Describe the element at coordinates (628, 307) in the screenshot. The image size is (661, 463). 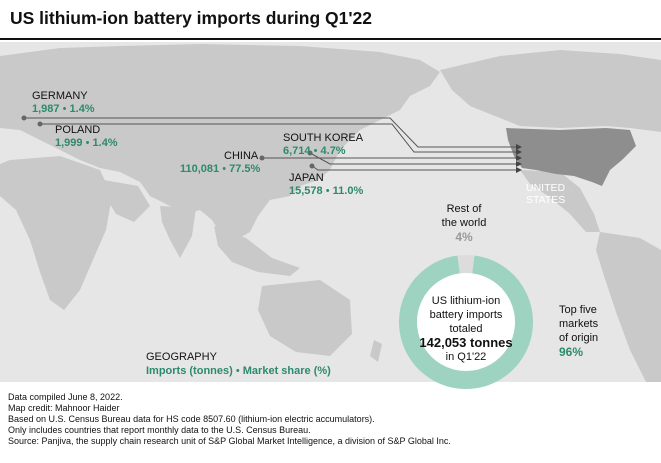
I see `south-america-land` at that location.